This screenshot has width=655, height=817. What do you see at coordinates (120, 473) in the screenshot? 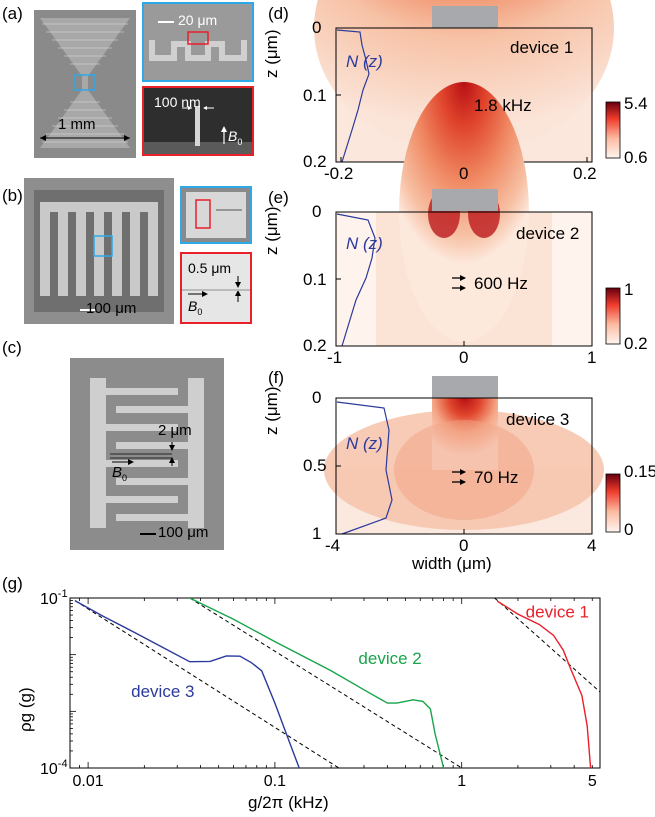
I see `panel-c-field-label: B0` at bounding box center [120, 473].